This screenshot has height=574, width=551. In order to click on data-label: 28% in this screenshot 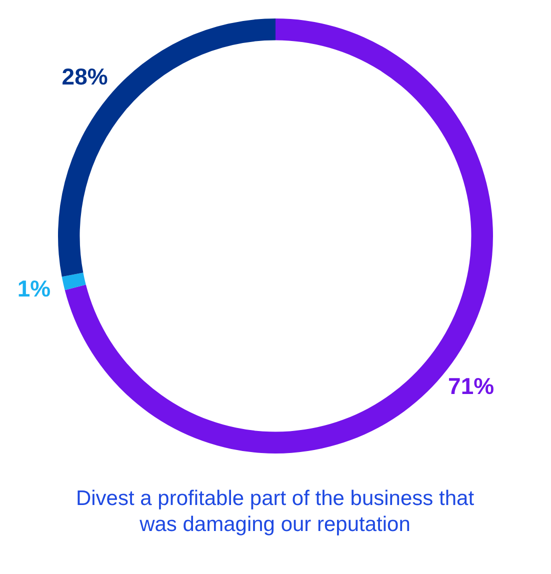, I will do `click(85, 77)`.